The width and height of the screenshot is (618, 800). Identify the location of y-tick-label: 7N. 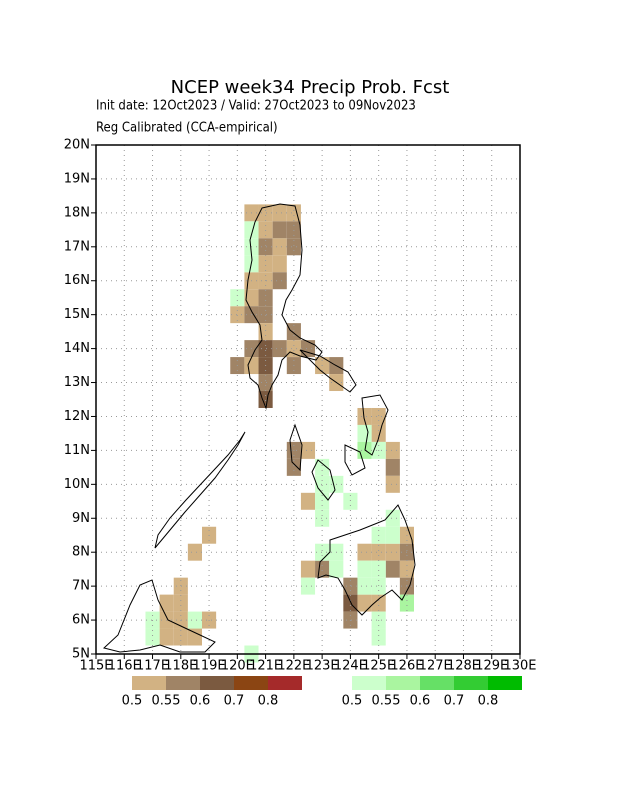
(81, 586).